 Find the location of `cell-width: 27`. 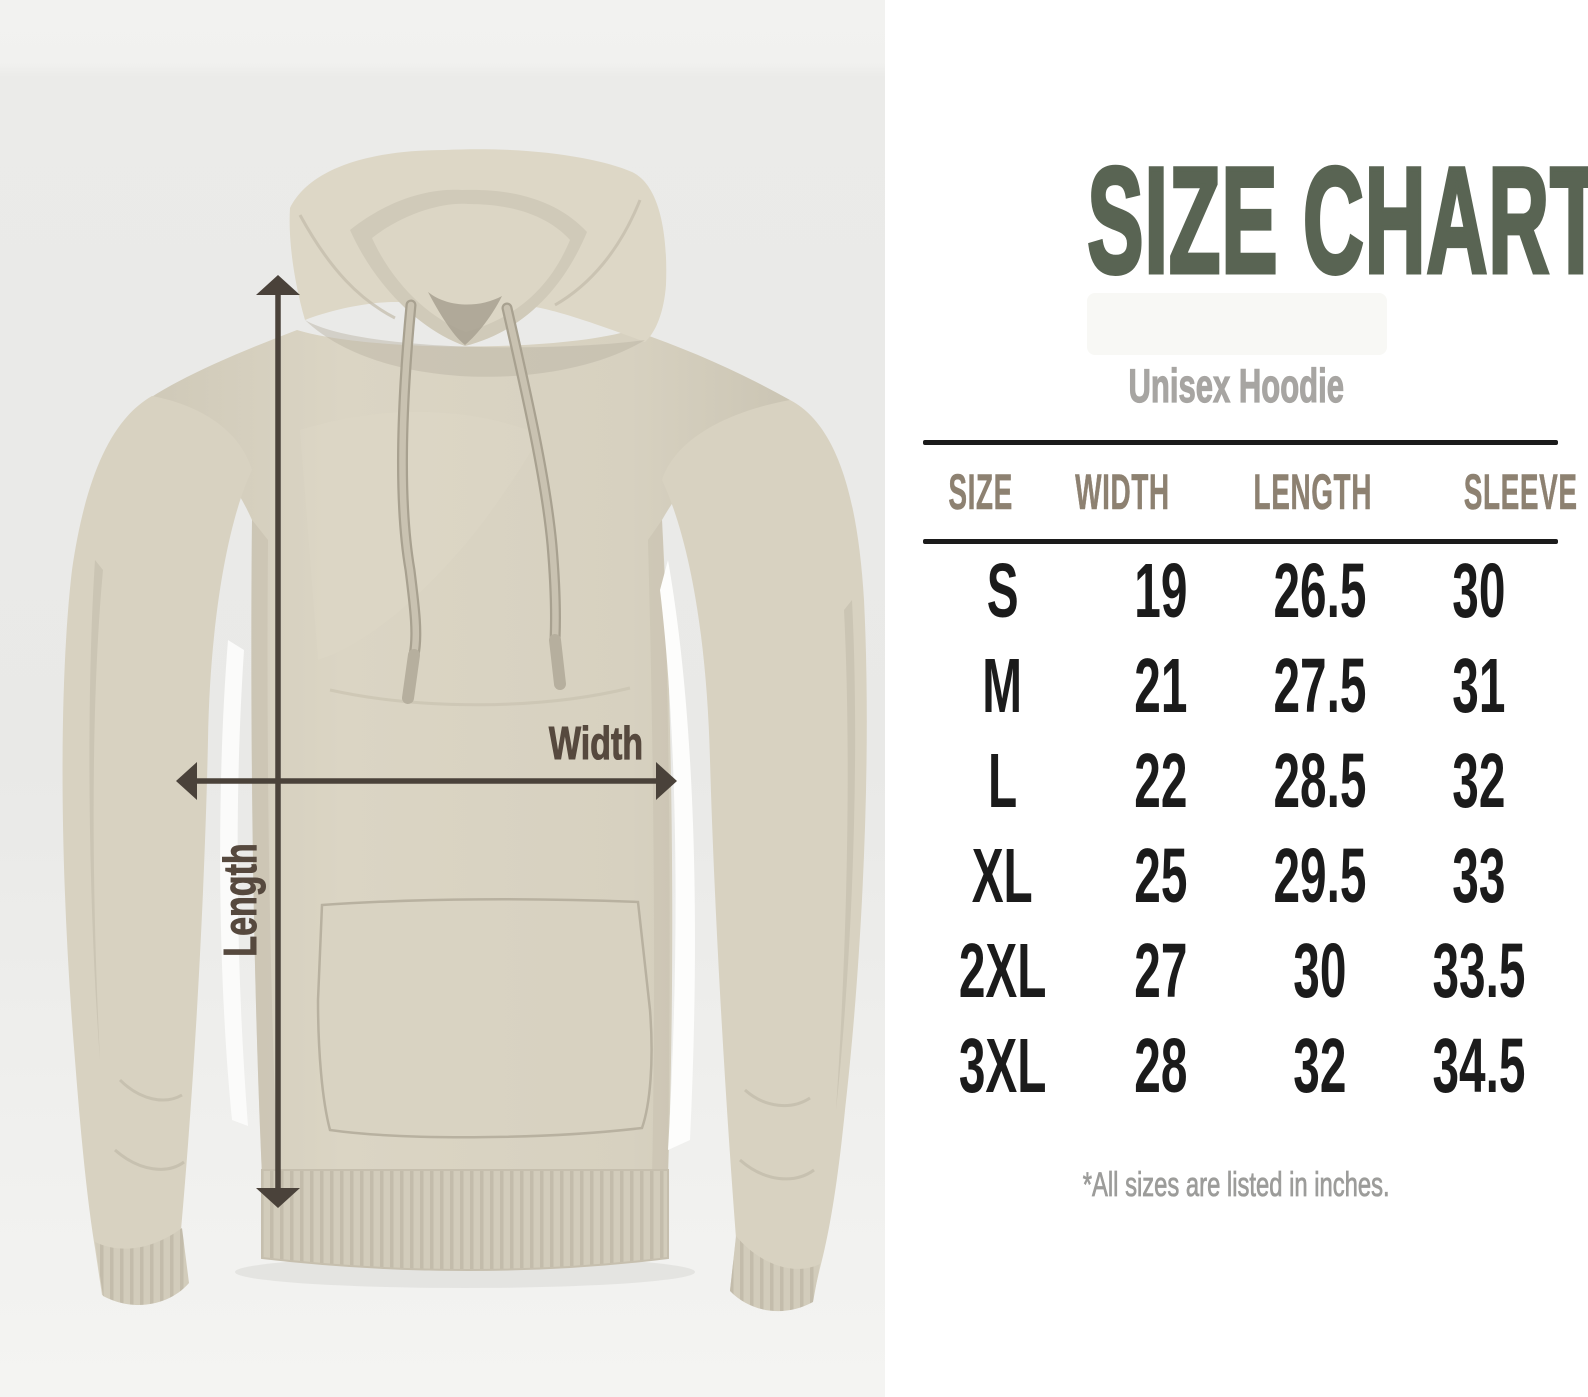

cell-width: 27 is located at coordinates (1161, 971).